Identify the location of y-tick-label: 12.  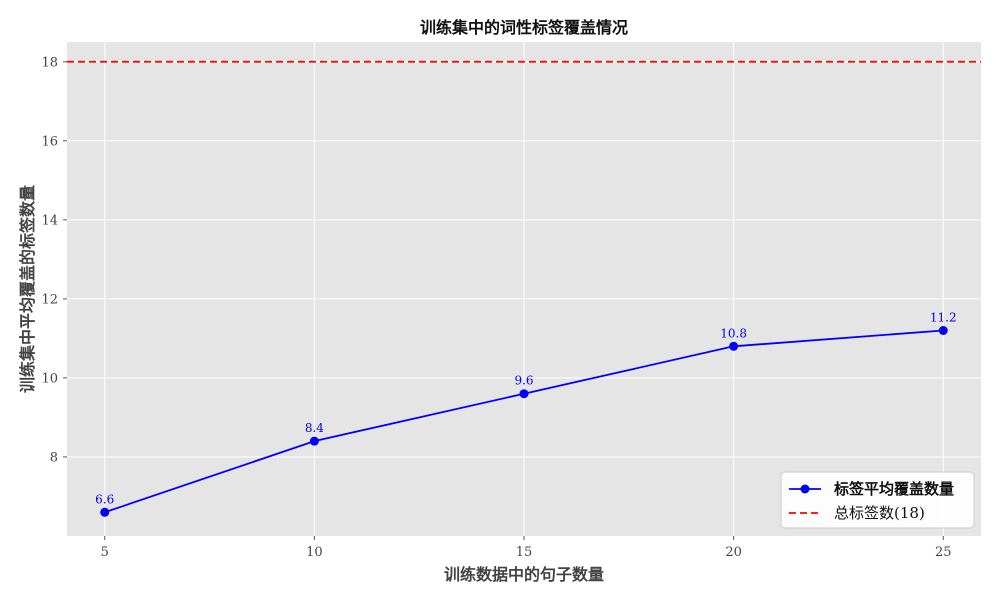
(49, 299).